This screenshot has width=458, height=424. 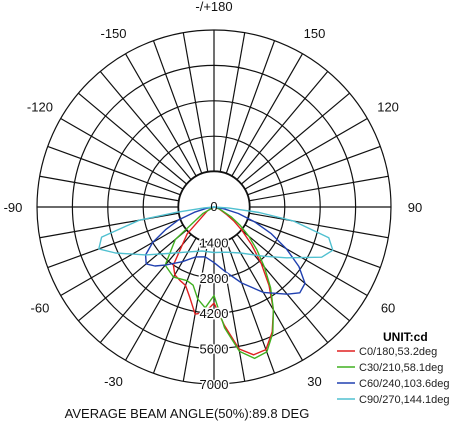 I want to click on radial-tick-label: 5600, so click(x=214, y=349).